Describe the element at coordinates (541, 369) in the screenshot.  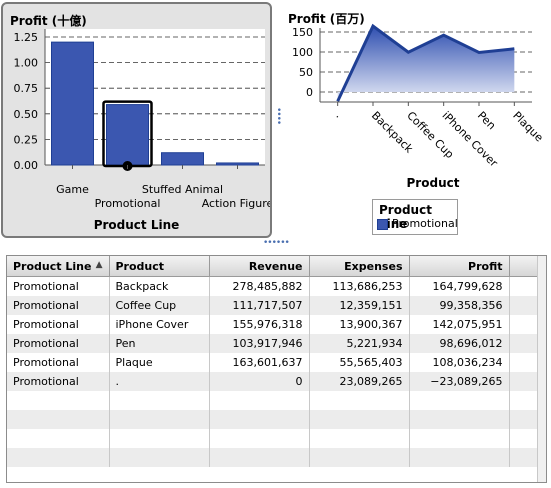
I see `table-vertical-scrollbar` at that location.